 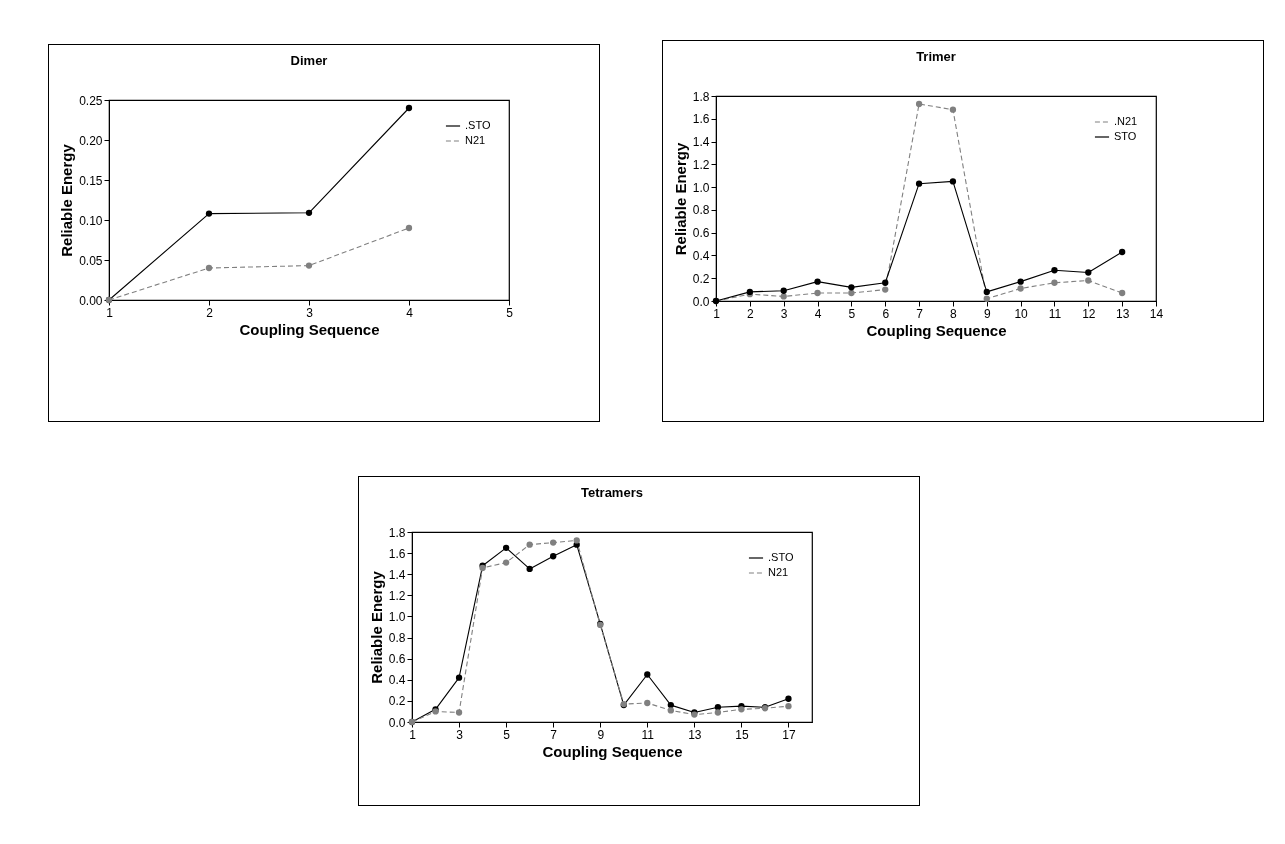 What do you see at coordinates (936, 56) in the screenshot?
I see `chart-title: Trimer` at bounding box center [936, 56].